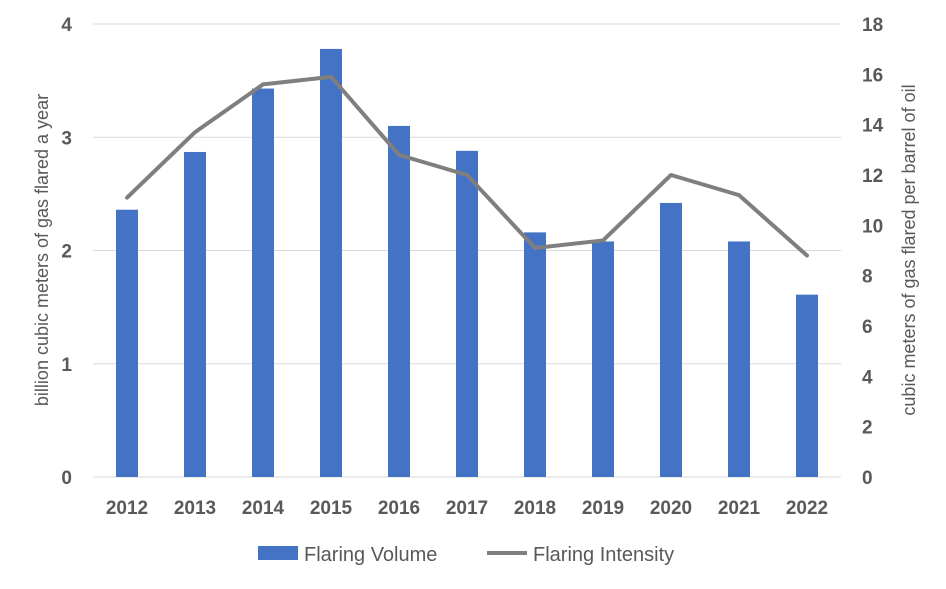  What do you see at coordinates (399, 508) in the screenshot?
I see `x-tick-label: 2016` at bounding box center [399, 508].